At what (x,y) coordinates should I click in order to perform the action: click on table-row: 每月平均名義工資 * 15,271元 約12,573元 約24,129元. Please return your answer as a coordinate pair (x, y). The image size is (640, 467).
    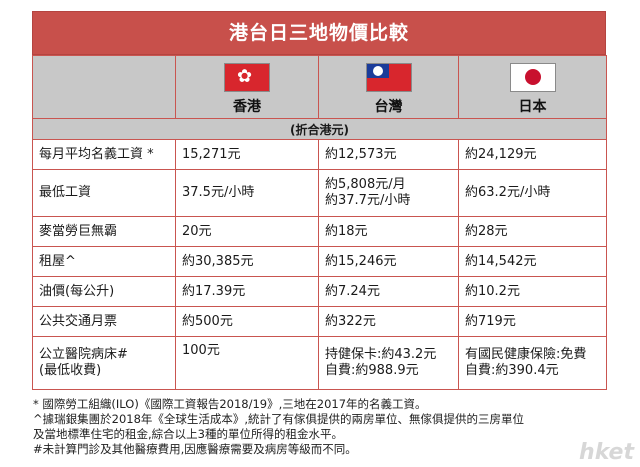
    Looking at the image, I should click on (319, 154).